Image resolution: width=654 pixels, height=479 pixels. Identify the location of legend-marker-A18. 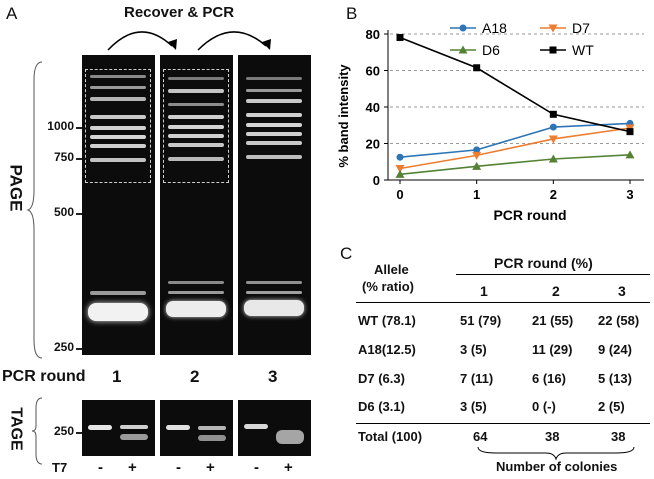
(463, 28).